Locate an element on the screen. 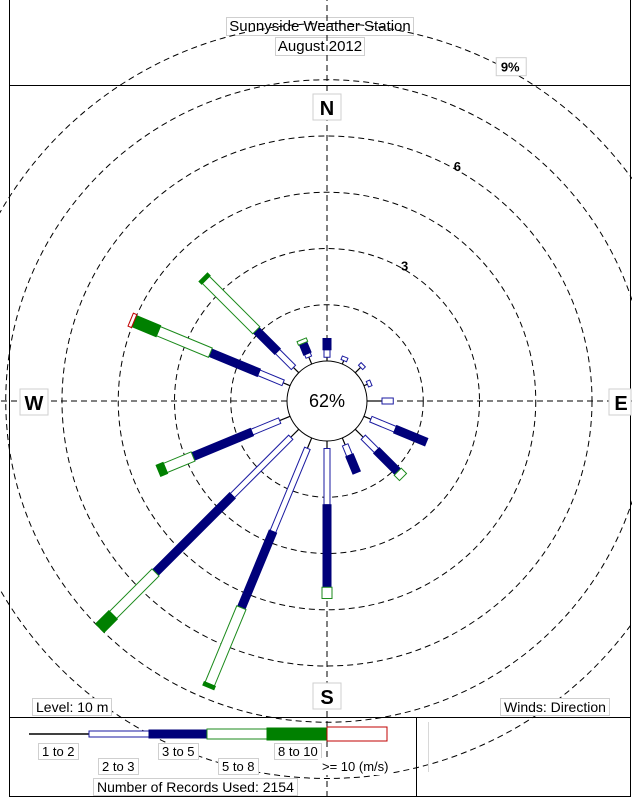 The image size is (632, 798). legend-label-1to2: 1 to 2 is located at coordinates (58, 751).